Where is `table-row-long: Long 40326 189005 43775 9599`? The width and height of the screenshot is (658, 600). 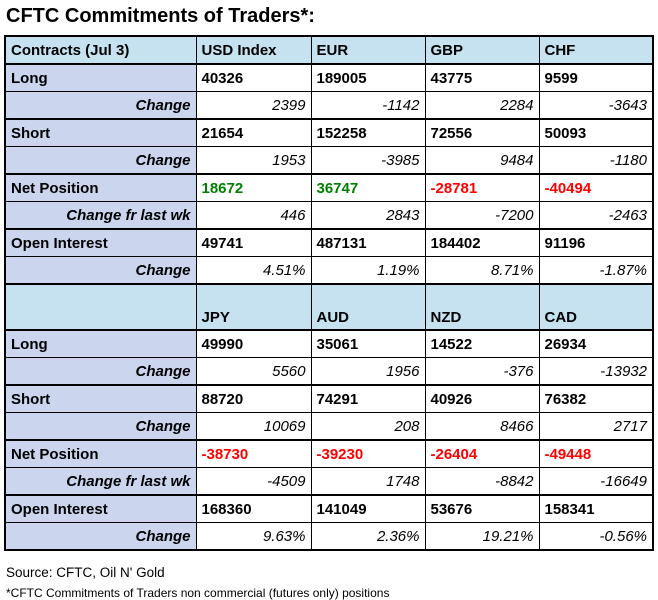
table-row-long: Long 40326 189005 43775 9599 is located at coordinates (329, 77).